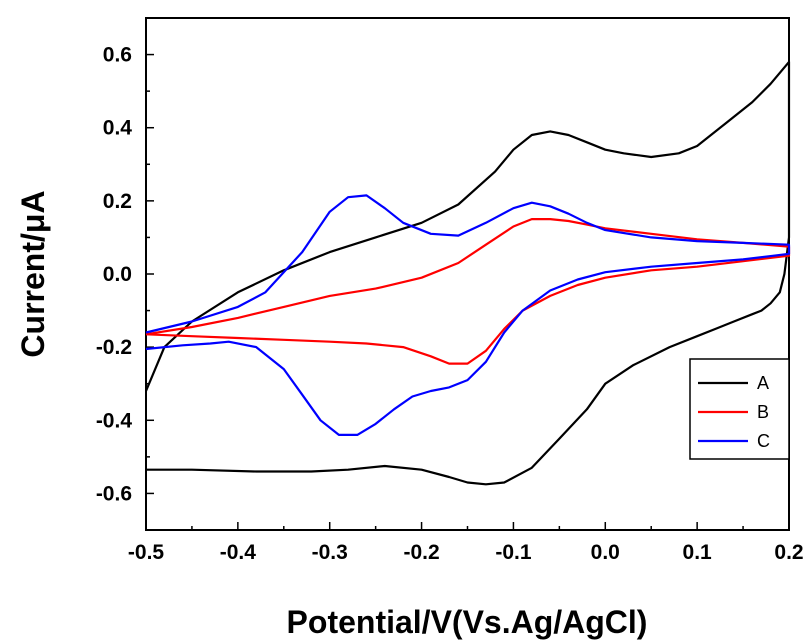 The height and width of the screenshot is (643, 810). I want to click on x-tick-label: 0.2, so click(788, 552).